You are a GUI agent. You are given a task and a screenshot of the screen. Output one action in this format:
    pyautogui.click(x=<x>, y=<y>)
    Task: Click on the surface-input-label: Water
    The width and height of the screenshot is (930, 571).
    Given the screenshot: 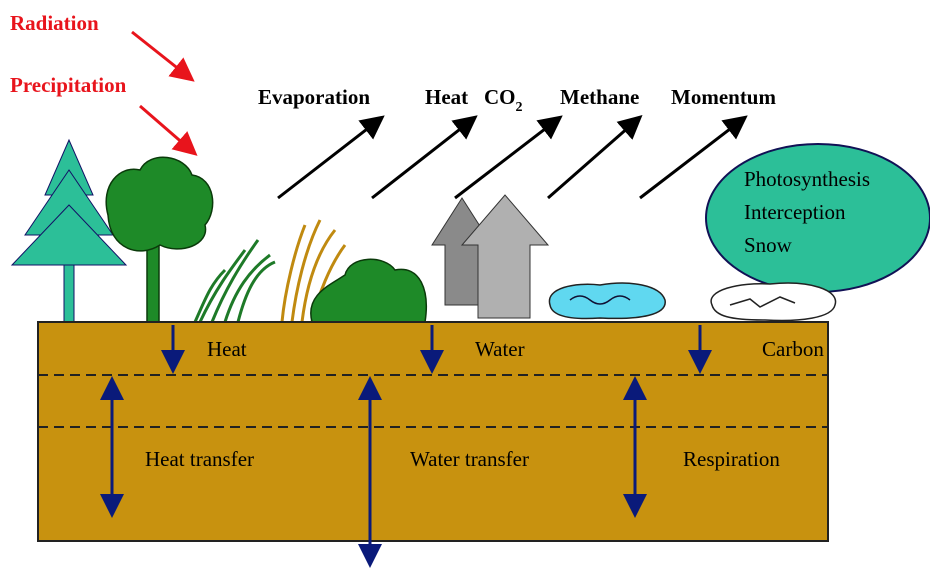 What is the action you would take?
    pyautogui.click(x=500, y=349)
    